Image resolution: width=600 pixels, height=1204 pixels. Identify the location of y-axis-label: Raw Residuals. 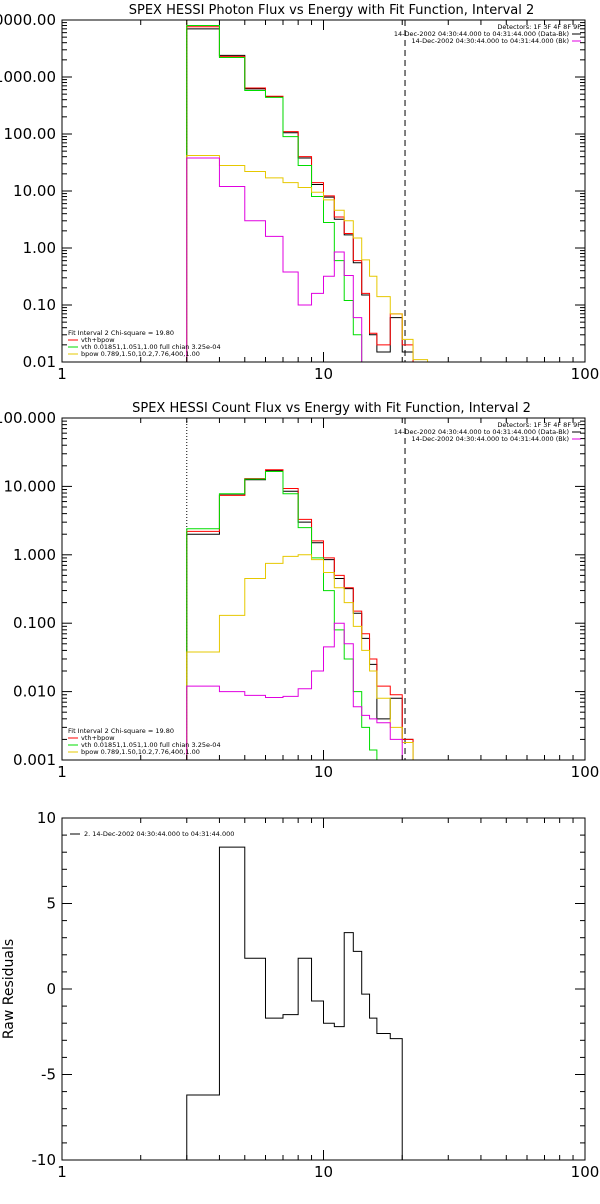
(9, 989).